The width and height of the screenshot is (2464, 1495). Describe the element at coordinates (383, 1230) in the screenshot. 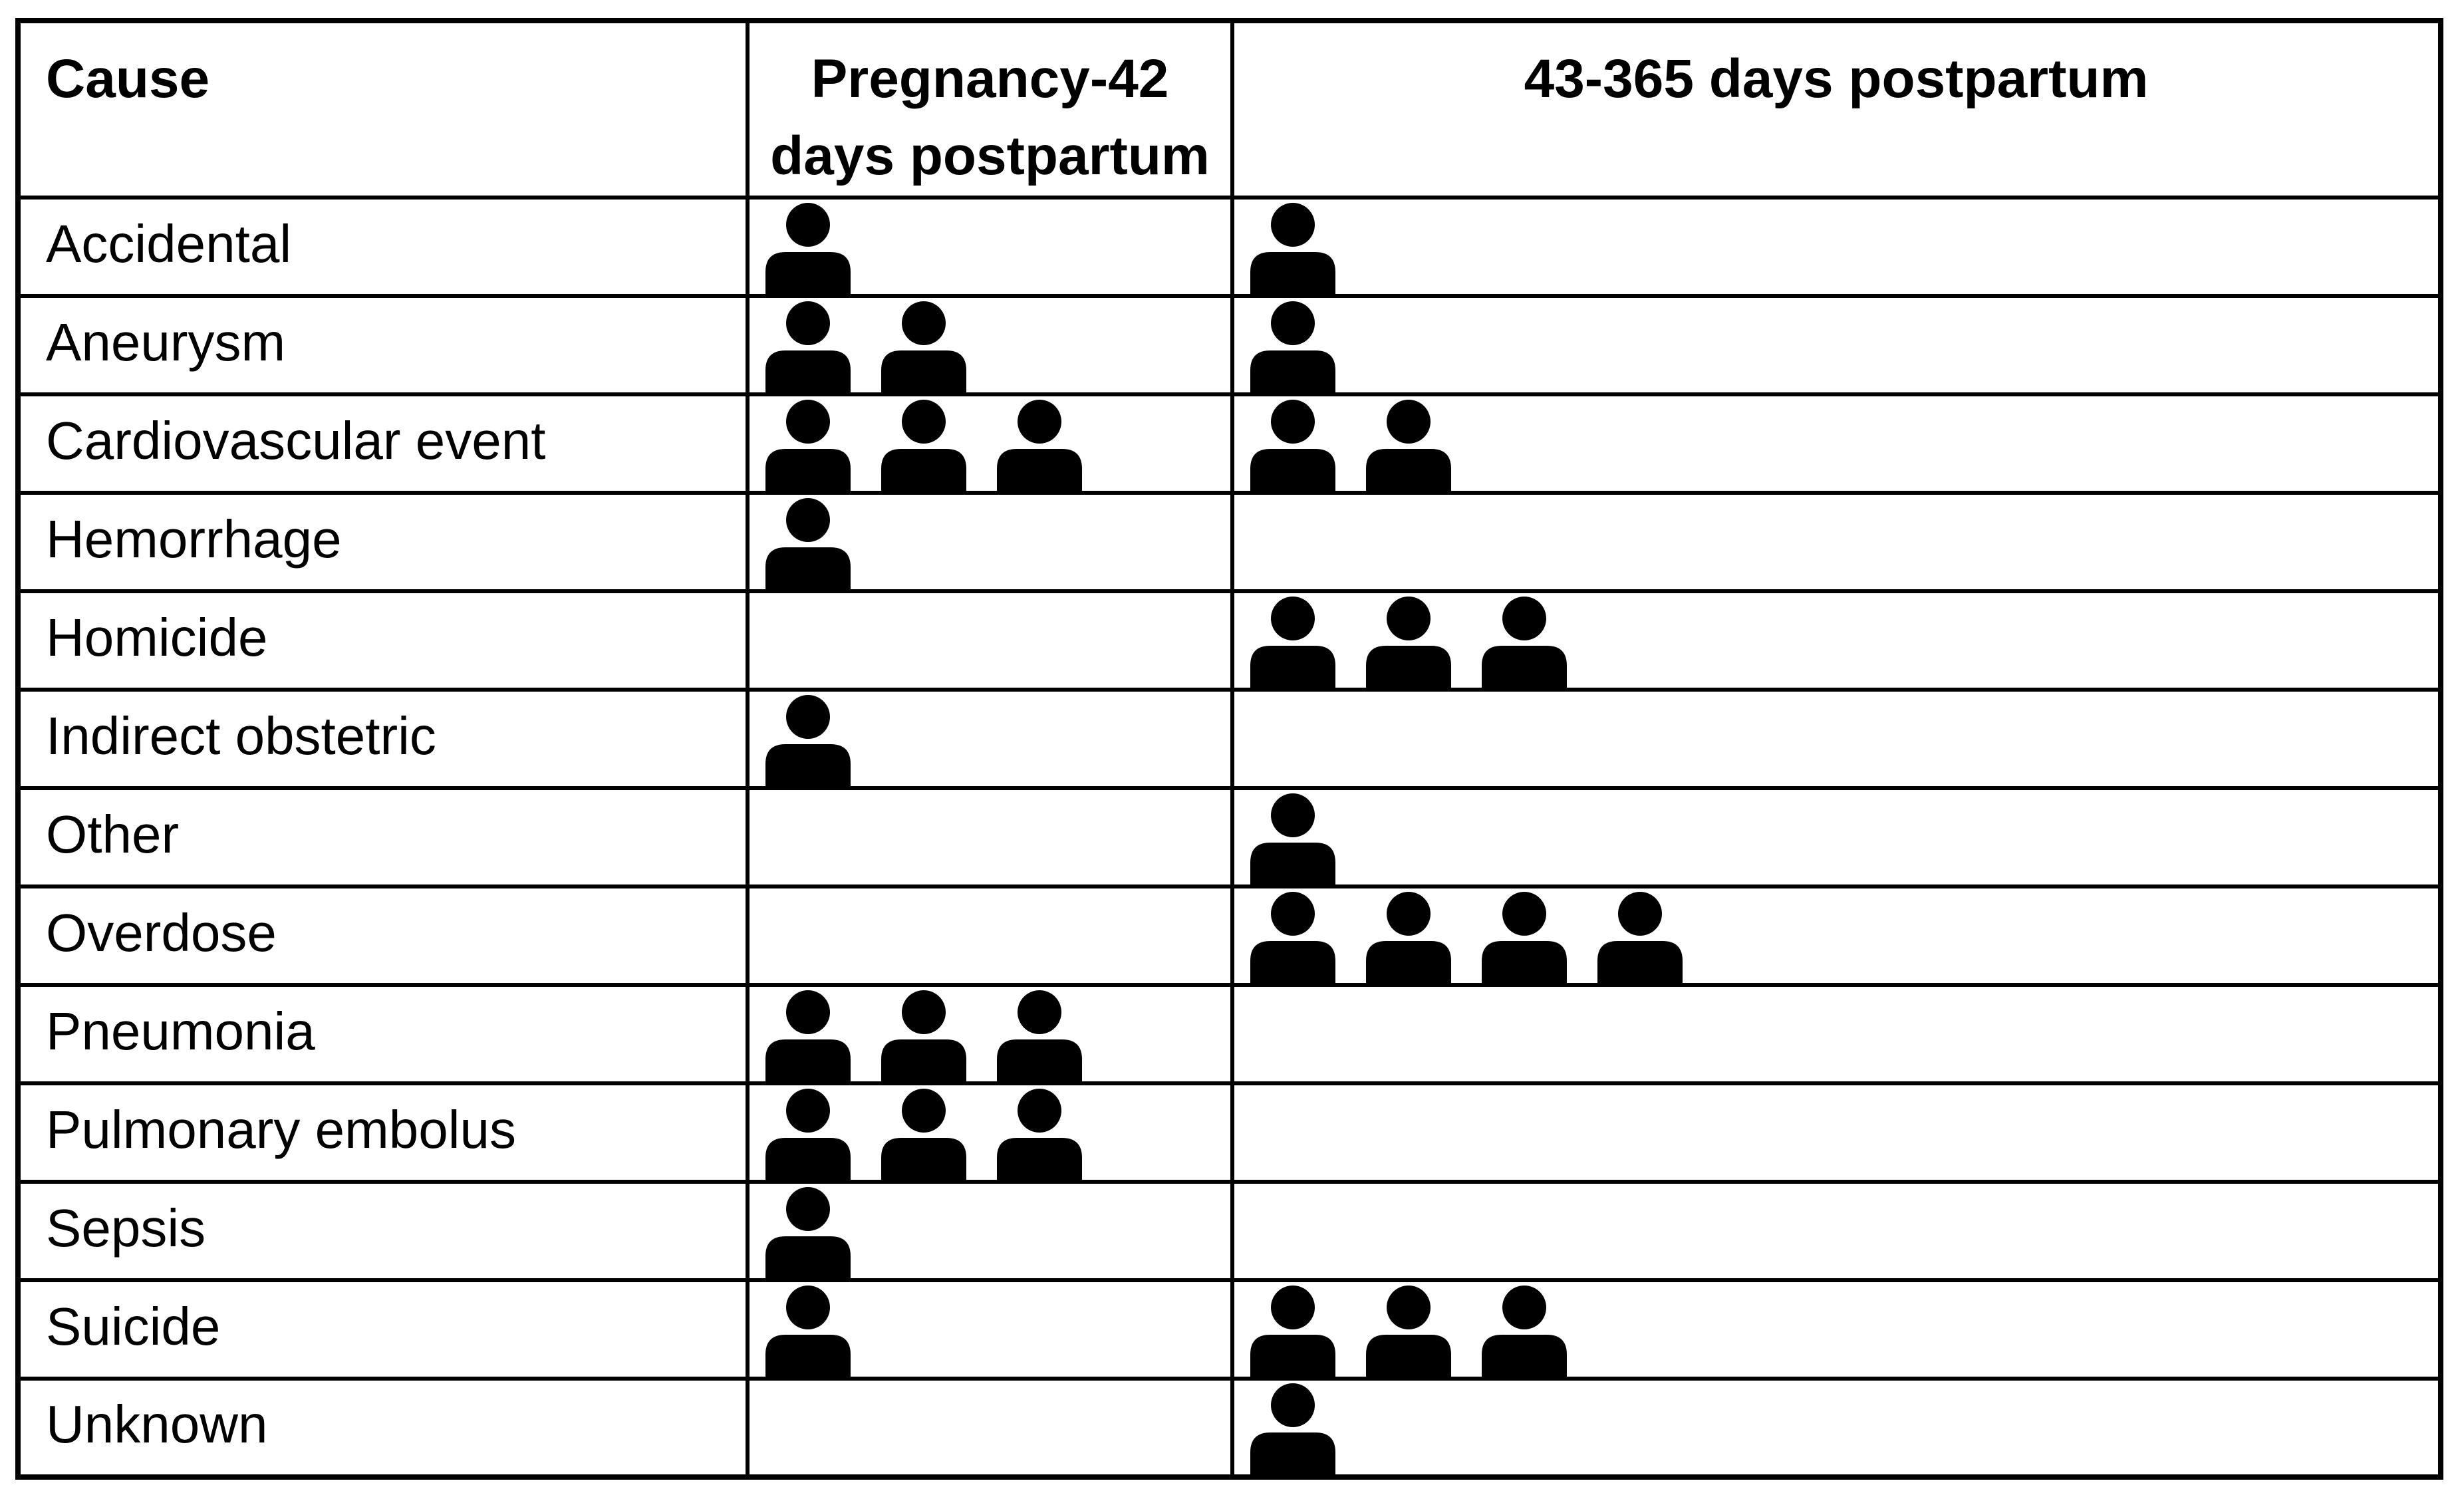

I see `cause-cell: Sepsis` at that location.